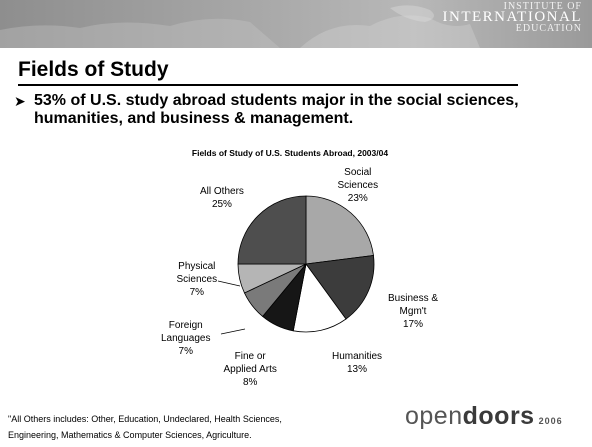 Image resolution: width=592 pixels, height=447 pixels. What do you see at coordinates (240, 26) in the screenshot?
I see `world-map-graphic` at bounding box center [240, 26].